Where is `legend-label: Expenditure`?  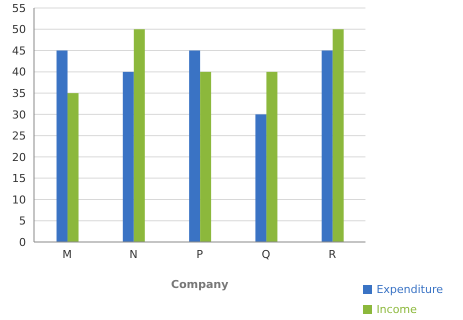 legend-label: Expenditure is located at coordinates (409, 289).